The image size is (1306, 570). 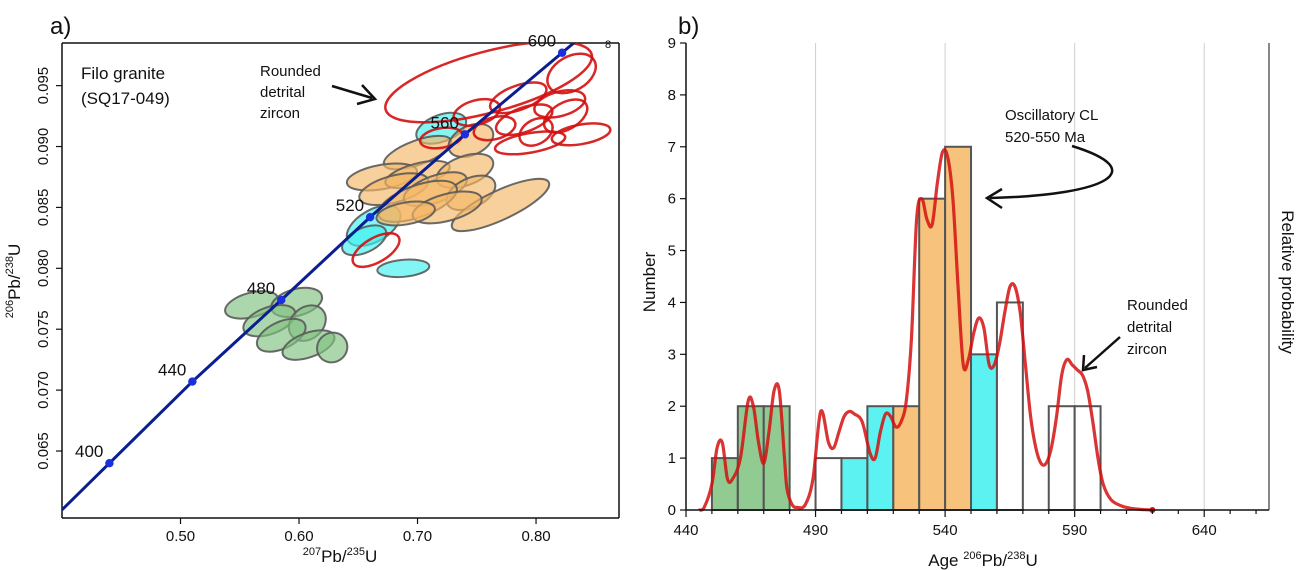 I want to click on osc-arrow, so click(x=1051, y=172).